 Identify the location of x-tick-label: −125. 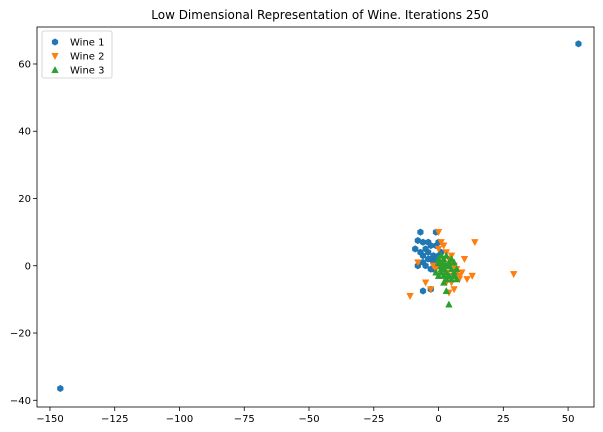
(114, 419).